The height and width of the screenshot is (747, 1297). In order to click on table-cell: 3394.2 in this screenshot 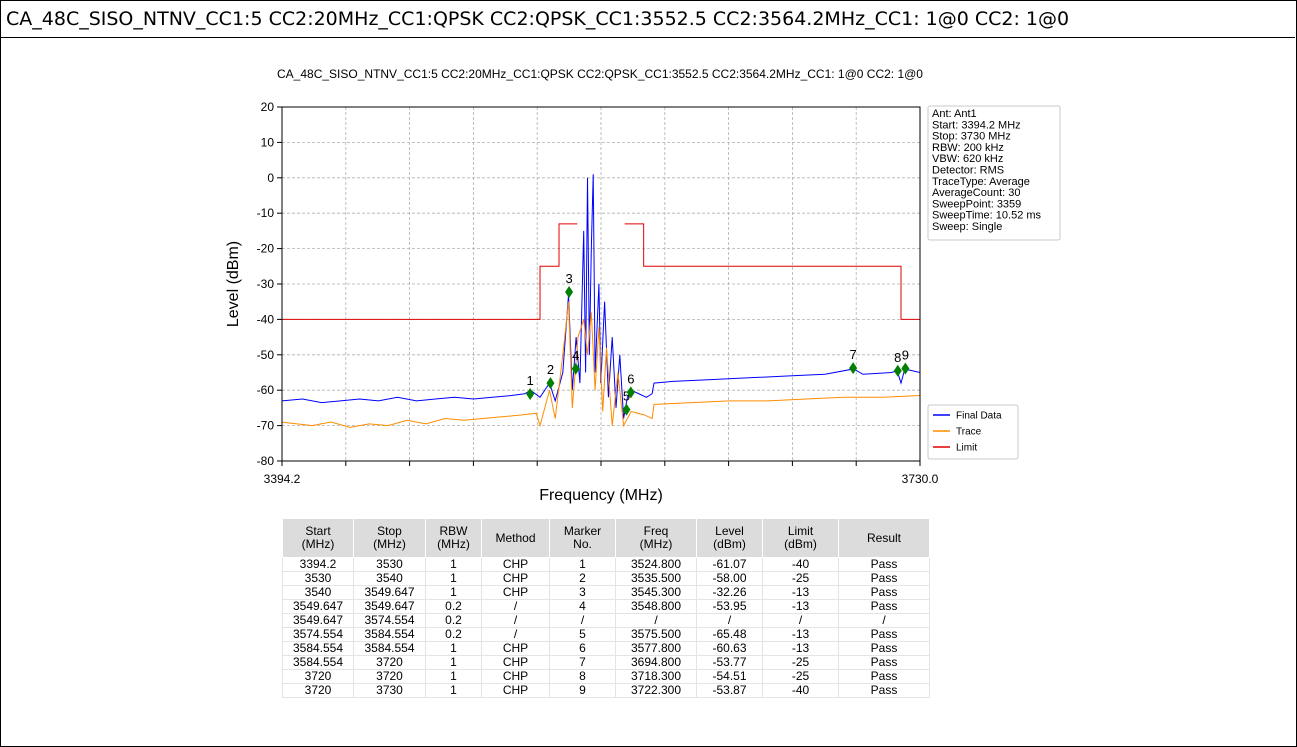, I will do `click(318, 564)`.